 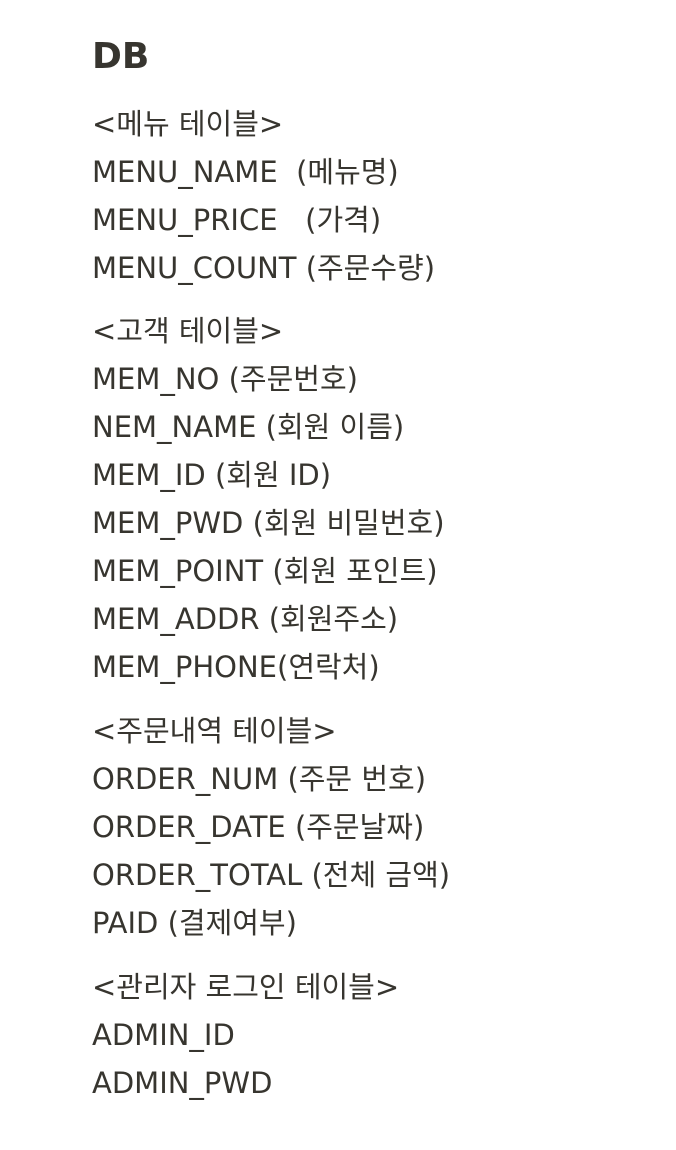 What do you see at coordinates (268, 523) in the screenshot?
I see `field-line: MEM_PWD (회원 비밀번호)` at bounding box center [268, 523].